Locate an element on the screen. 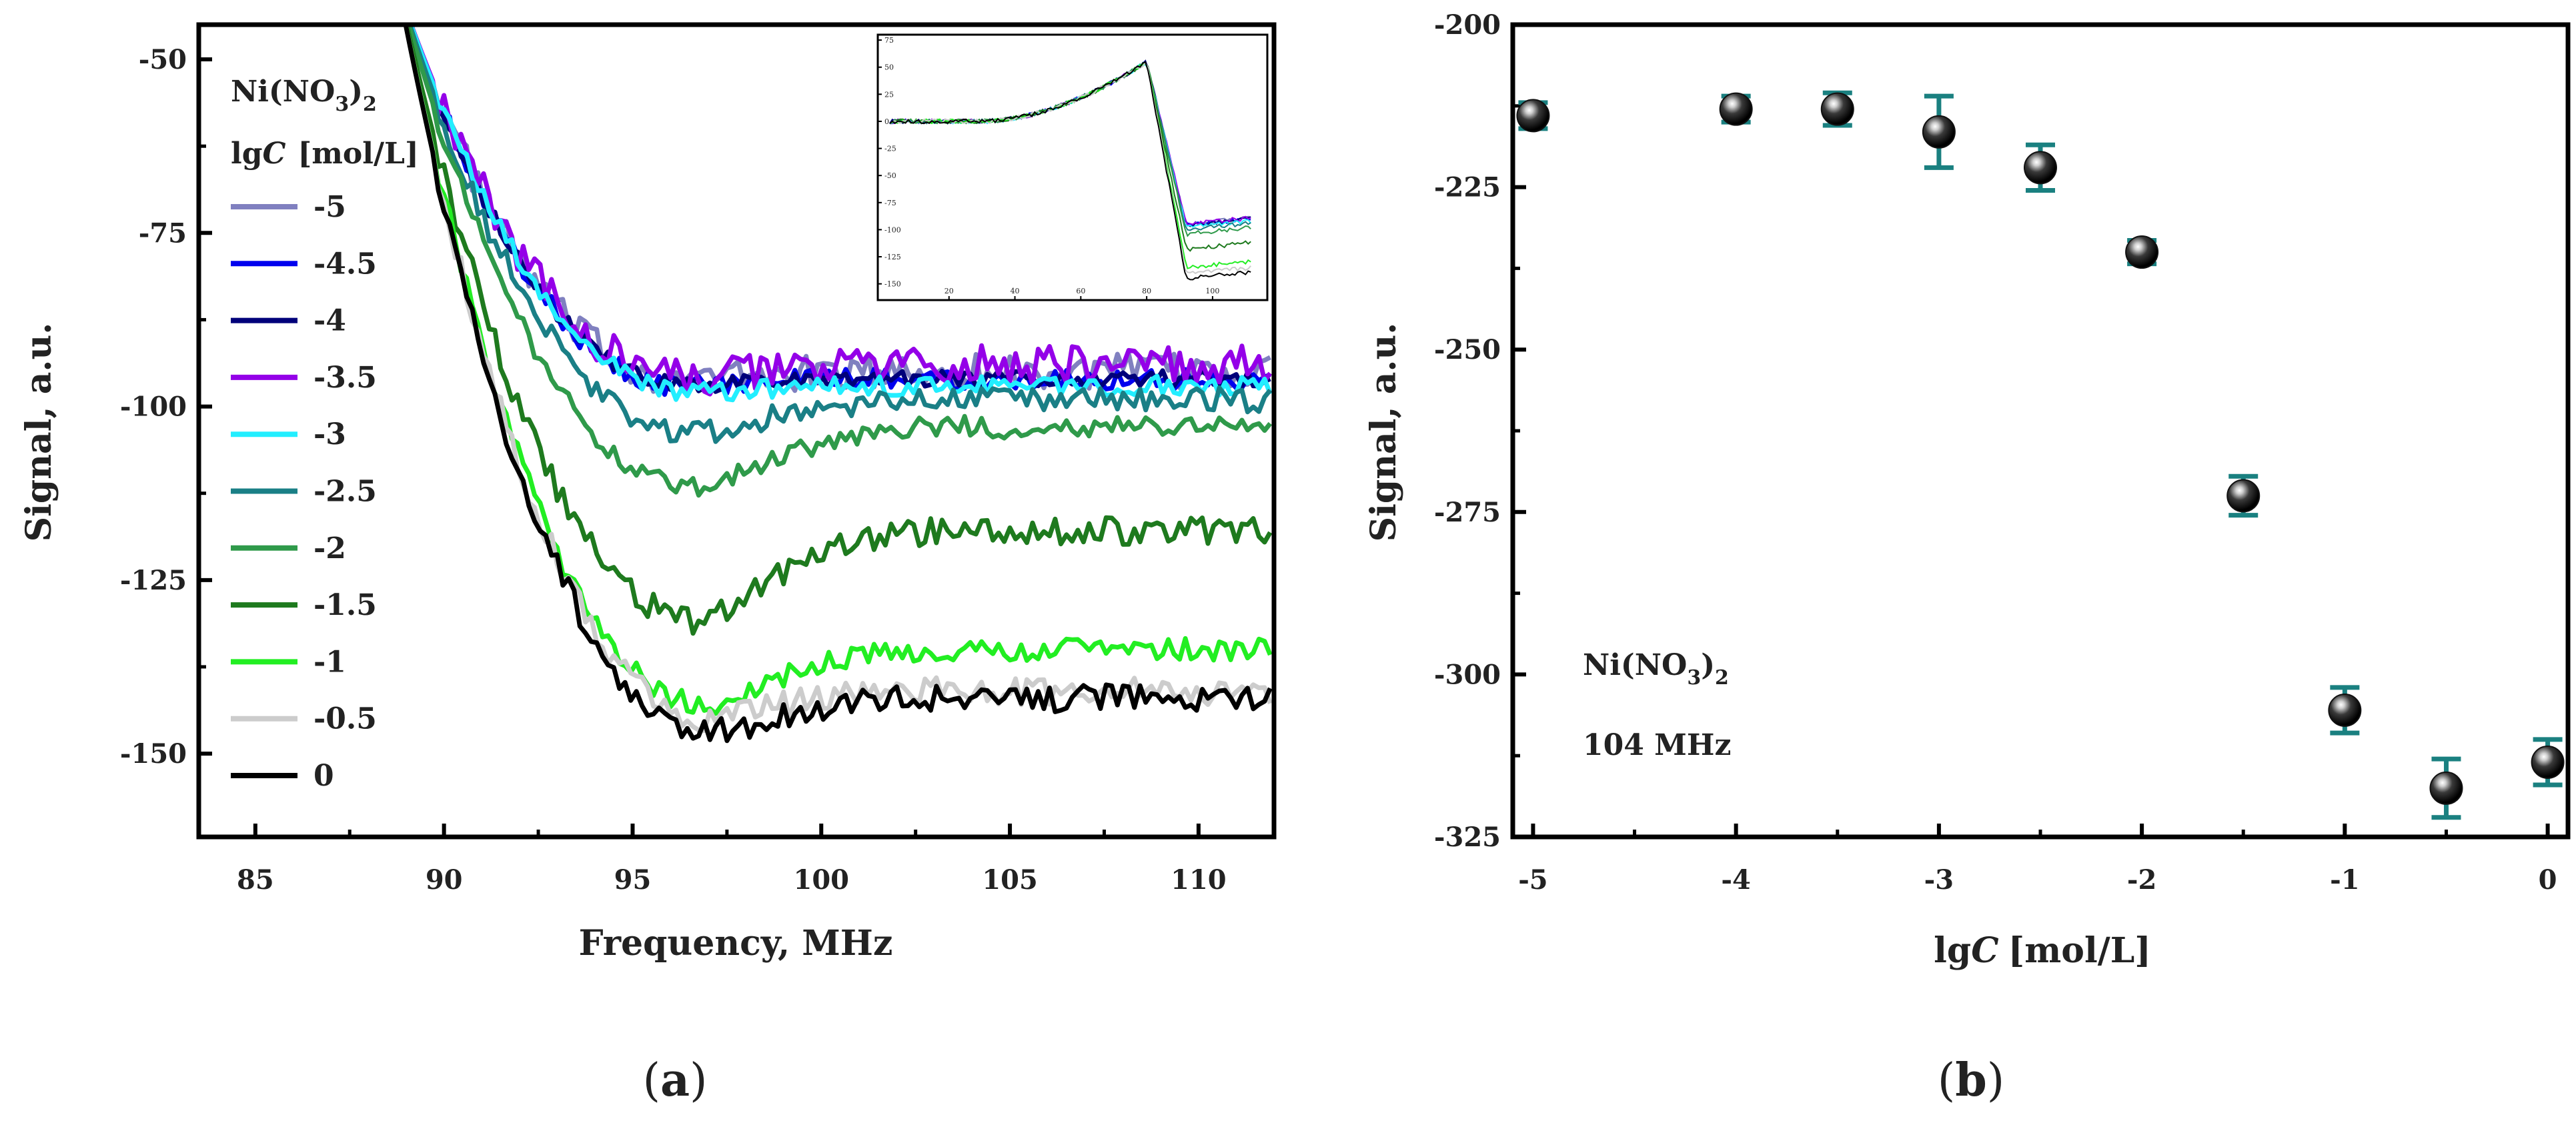  panel-b-label: (b) is located at coordinates (1971, 1080).